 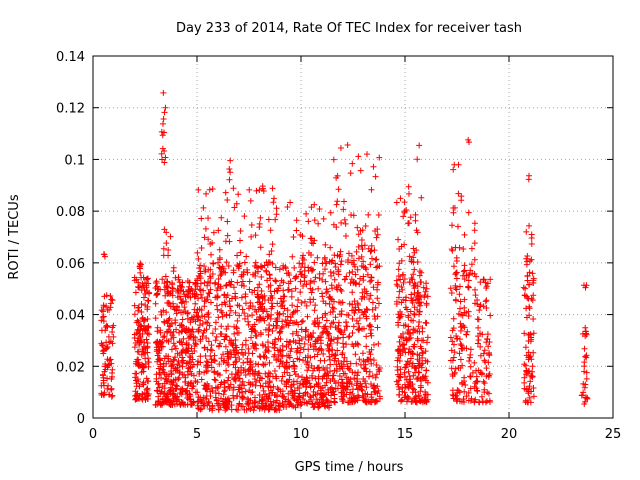 I want to click on x-tick-labels: 0 5 10 15 20 25, so click(x=355, y=434).